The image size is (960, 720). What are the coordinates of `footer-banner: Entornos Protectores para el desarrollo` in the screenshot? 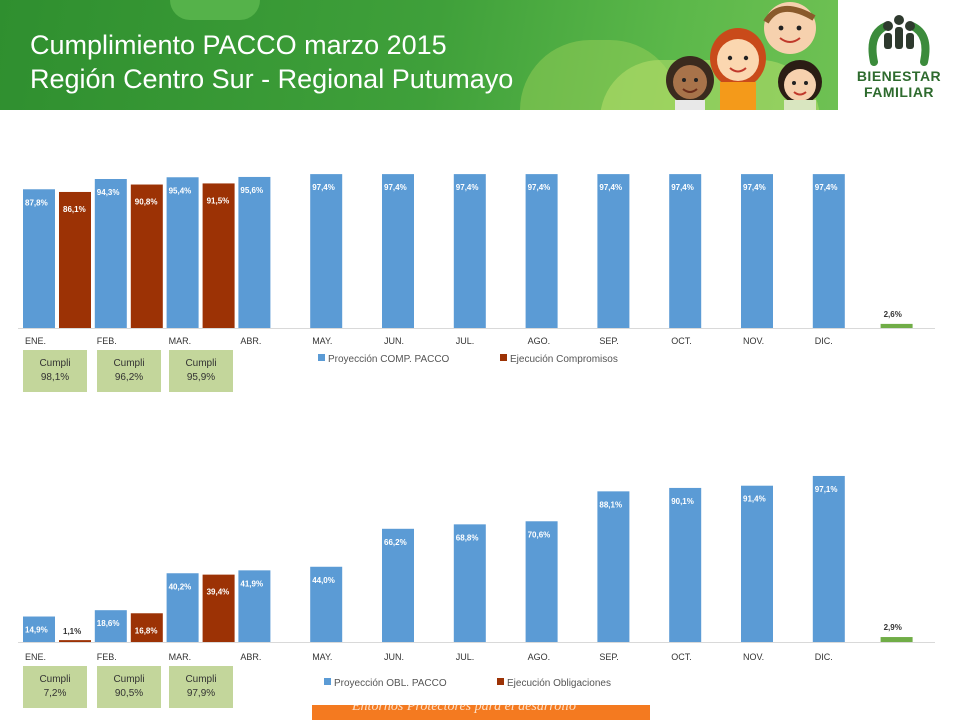 It's located at (481, 712).